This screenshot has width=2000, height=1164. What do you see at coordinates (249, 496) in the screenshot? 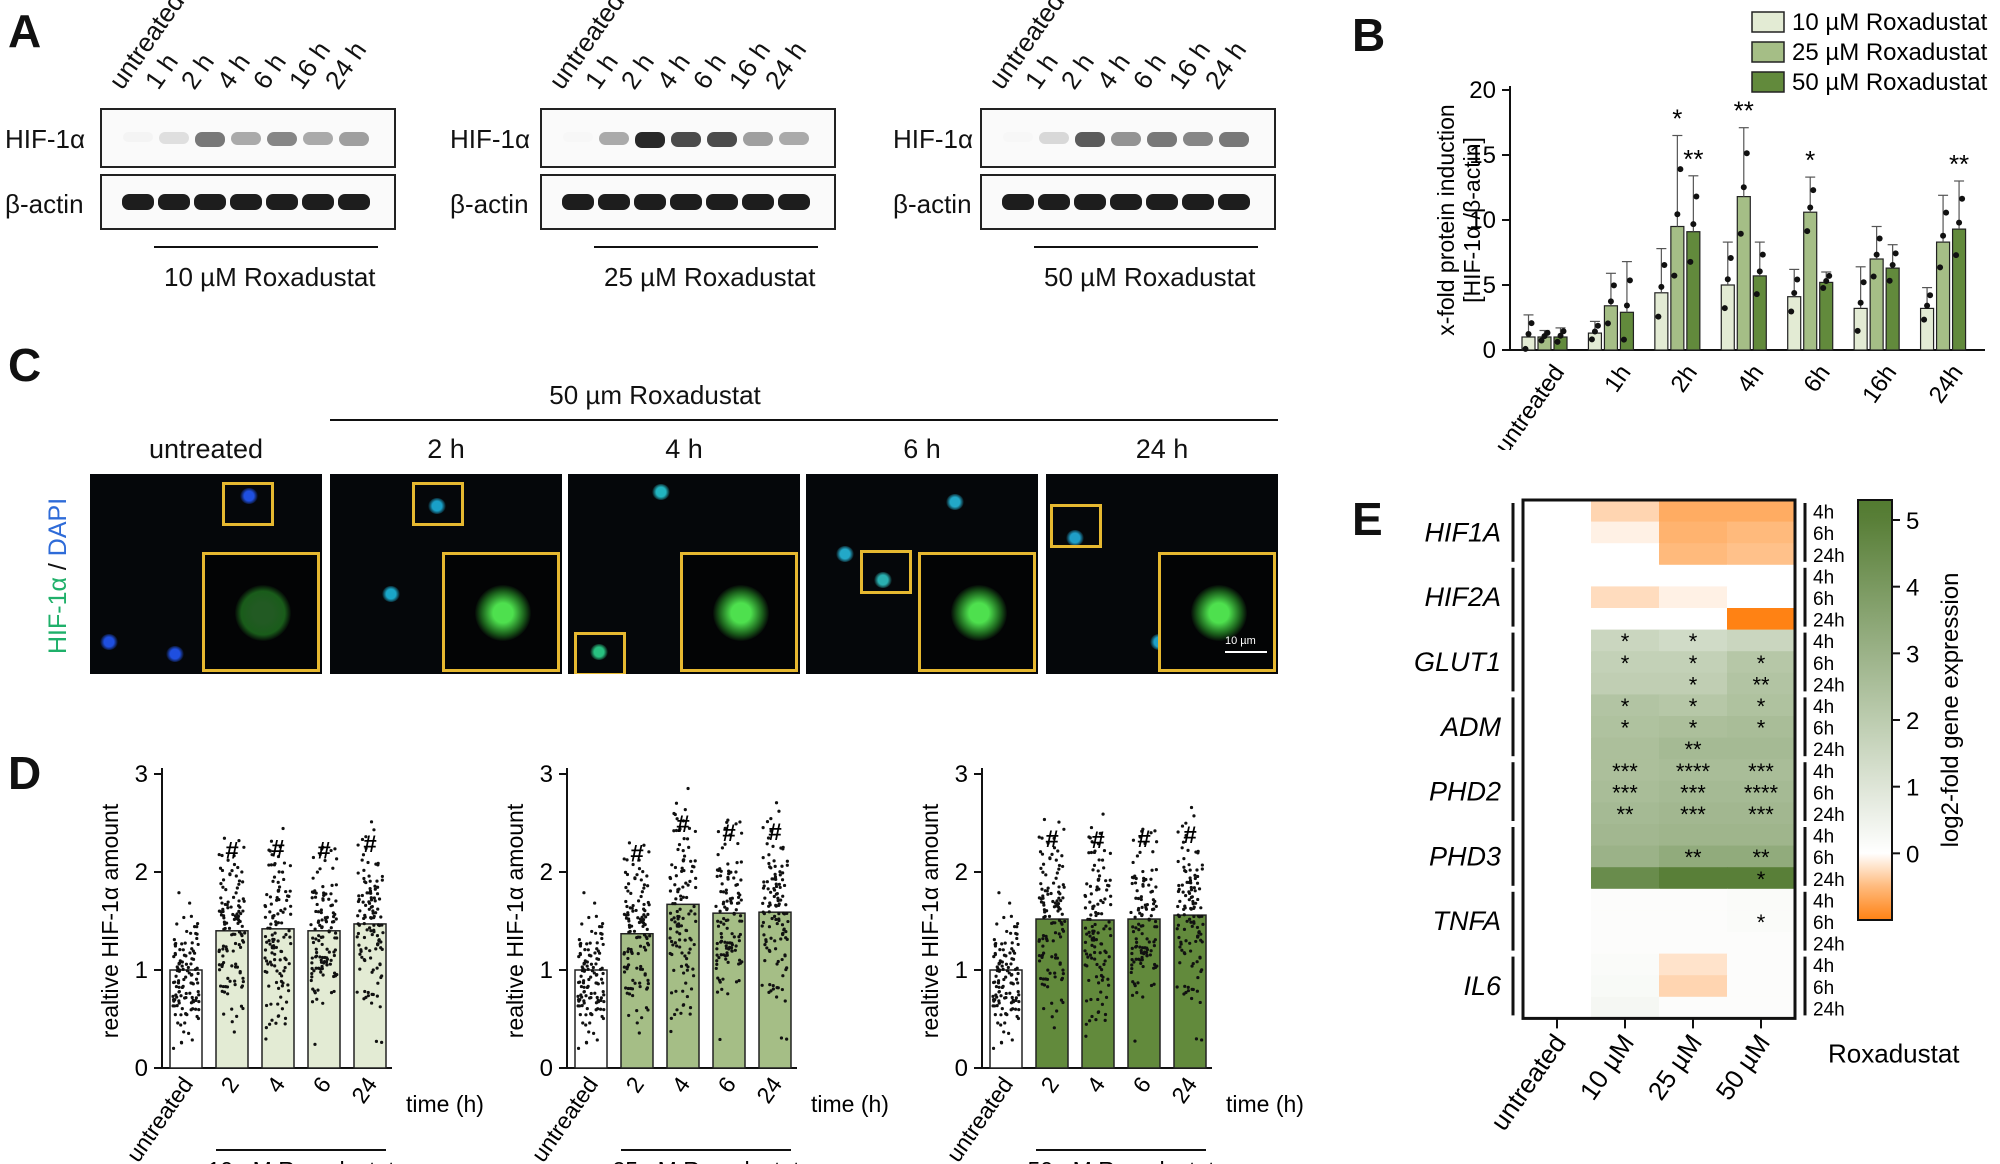
I see `cell-nucleus` at bounding box center [249, 496].